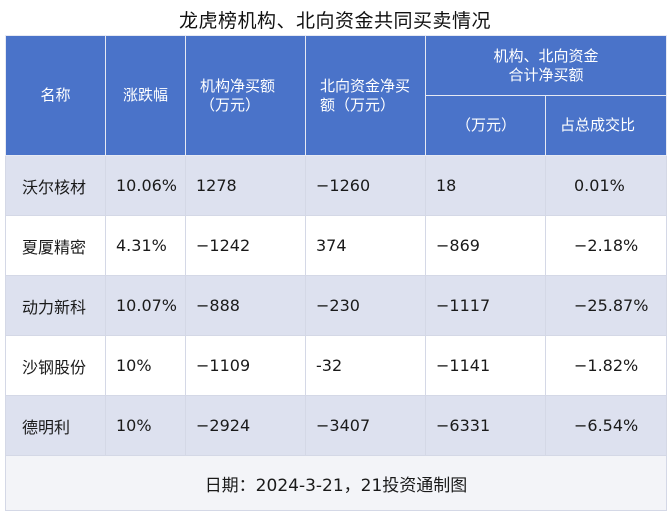 This screenshot has height=520, width=670. I want to click on table-row: 动力新科 10.07% −888 −230 −1117 −25.87%, so click(336, 305).